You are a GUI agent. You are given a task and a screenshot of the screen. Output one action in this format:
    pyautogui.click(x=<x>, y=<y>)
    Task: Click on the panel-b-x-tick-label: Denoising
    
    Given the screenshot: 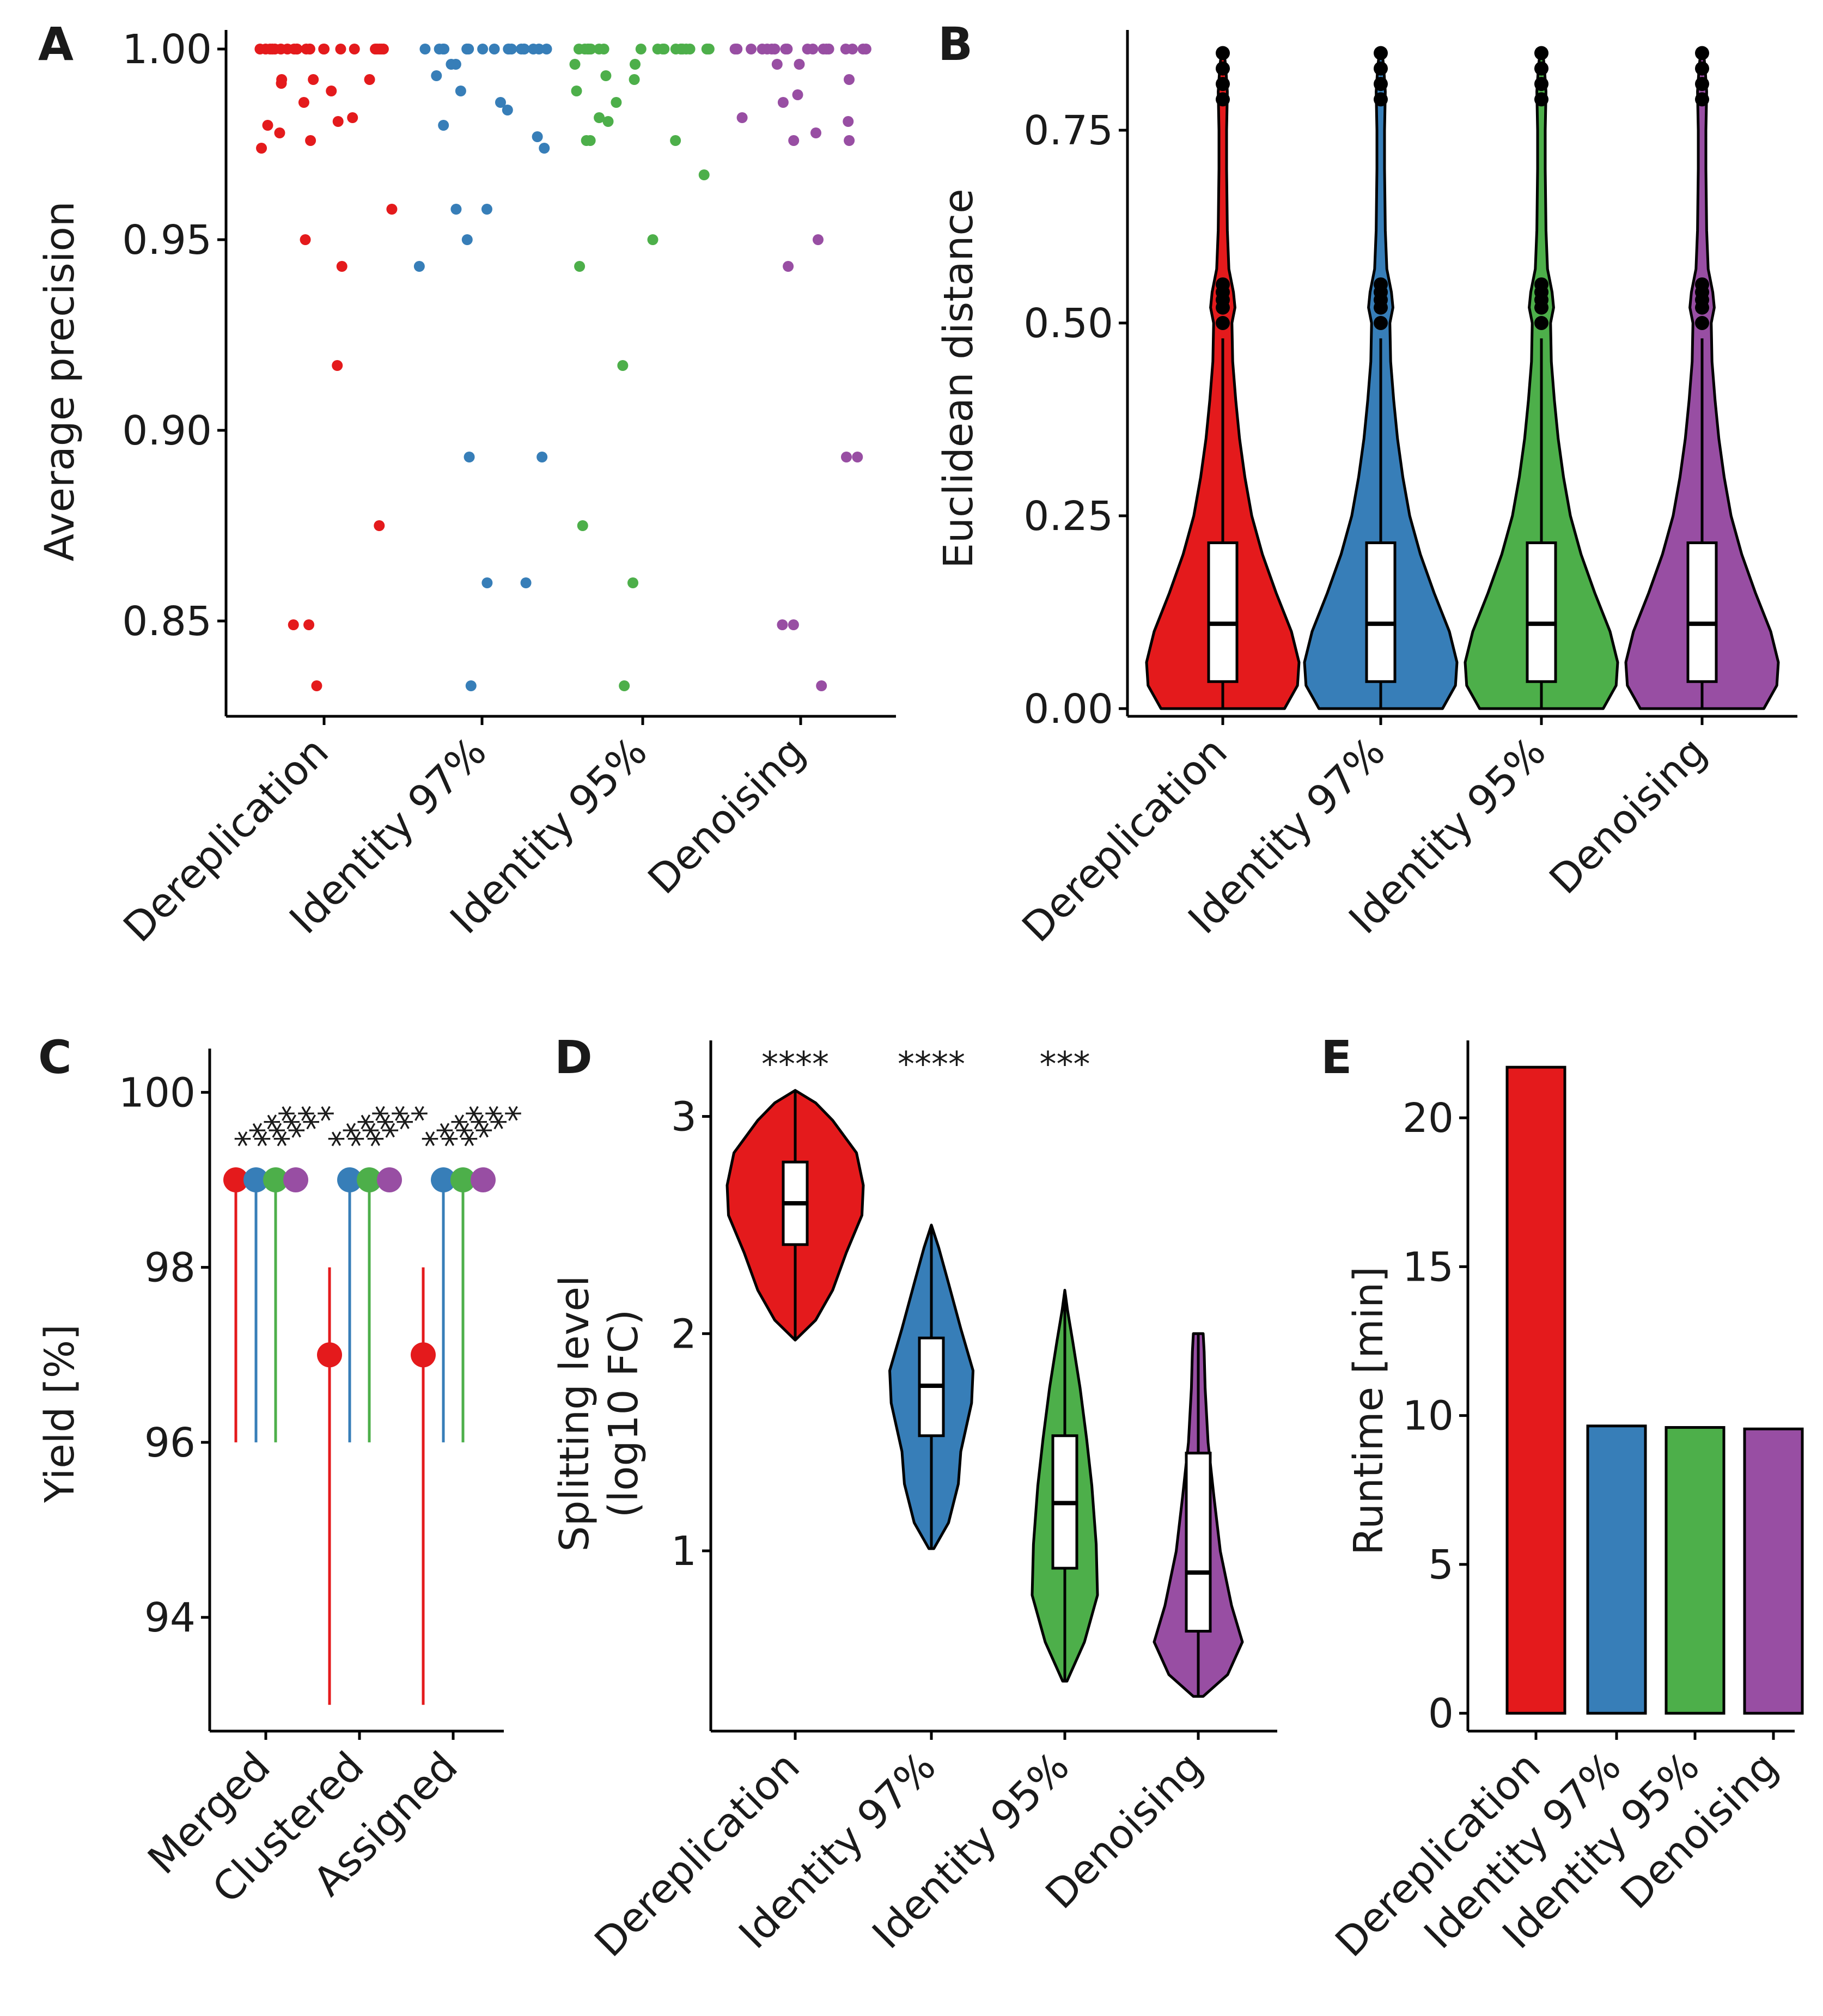 What is the action you would take?
    pyautogui.click(x=1628, y=815)
    